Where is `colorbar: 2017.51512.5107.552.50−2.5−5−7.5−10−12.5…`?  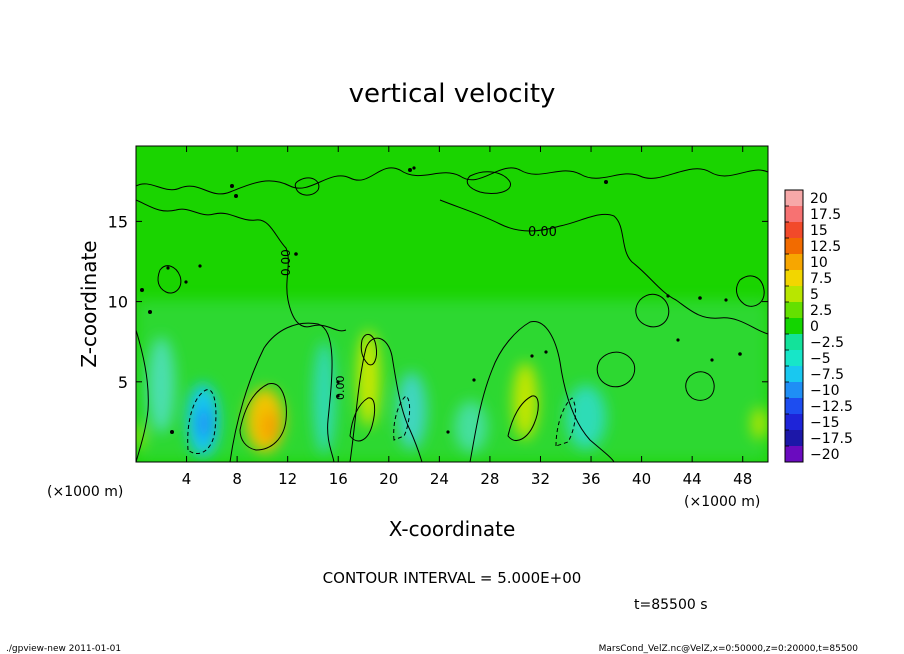 colorbar: 2017.51512.5107.552.50−2.5−5−7.5−10−12.5… is located at coordinates (818, 326).